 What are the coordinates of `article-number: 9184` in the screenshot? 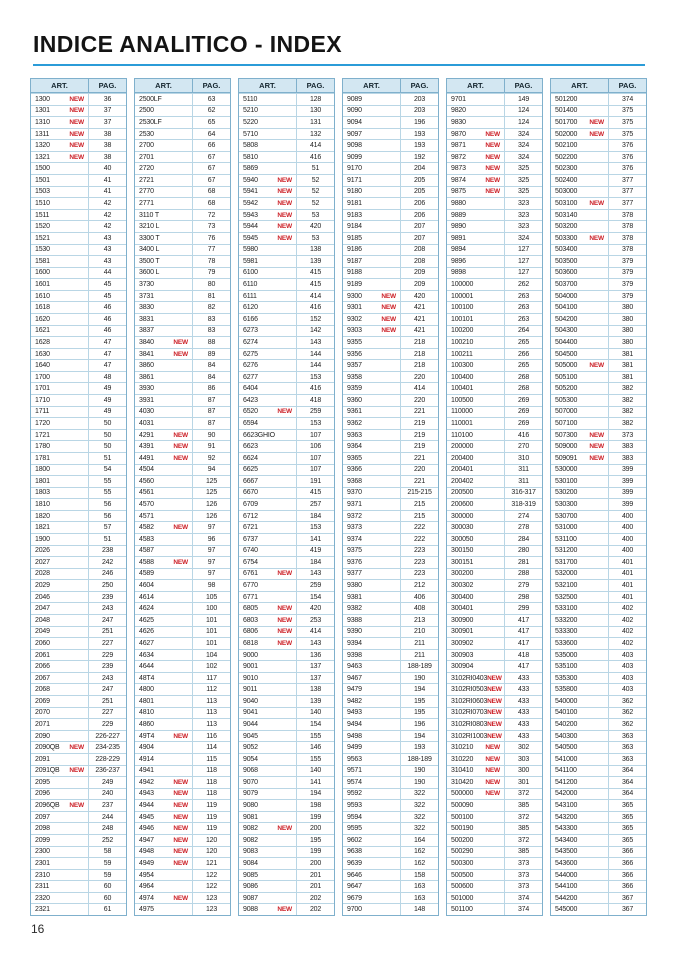 It's located at (354, 227).